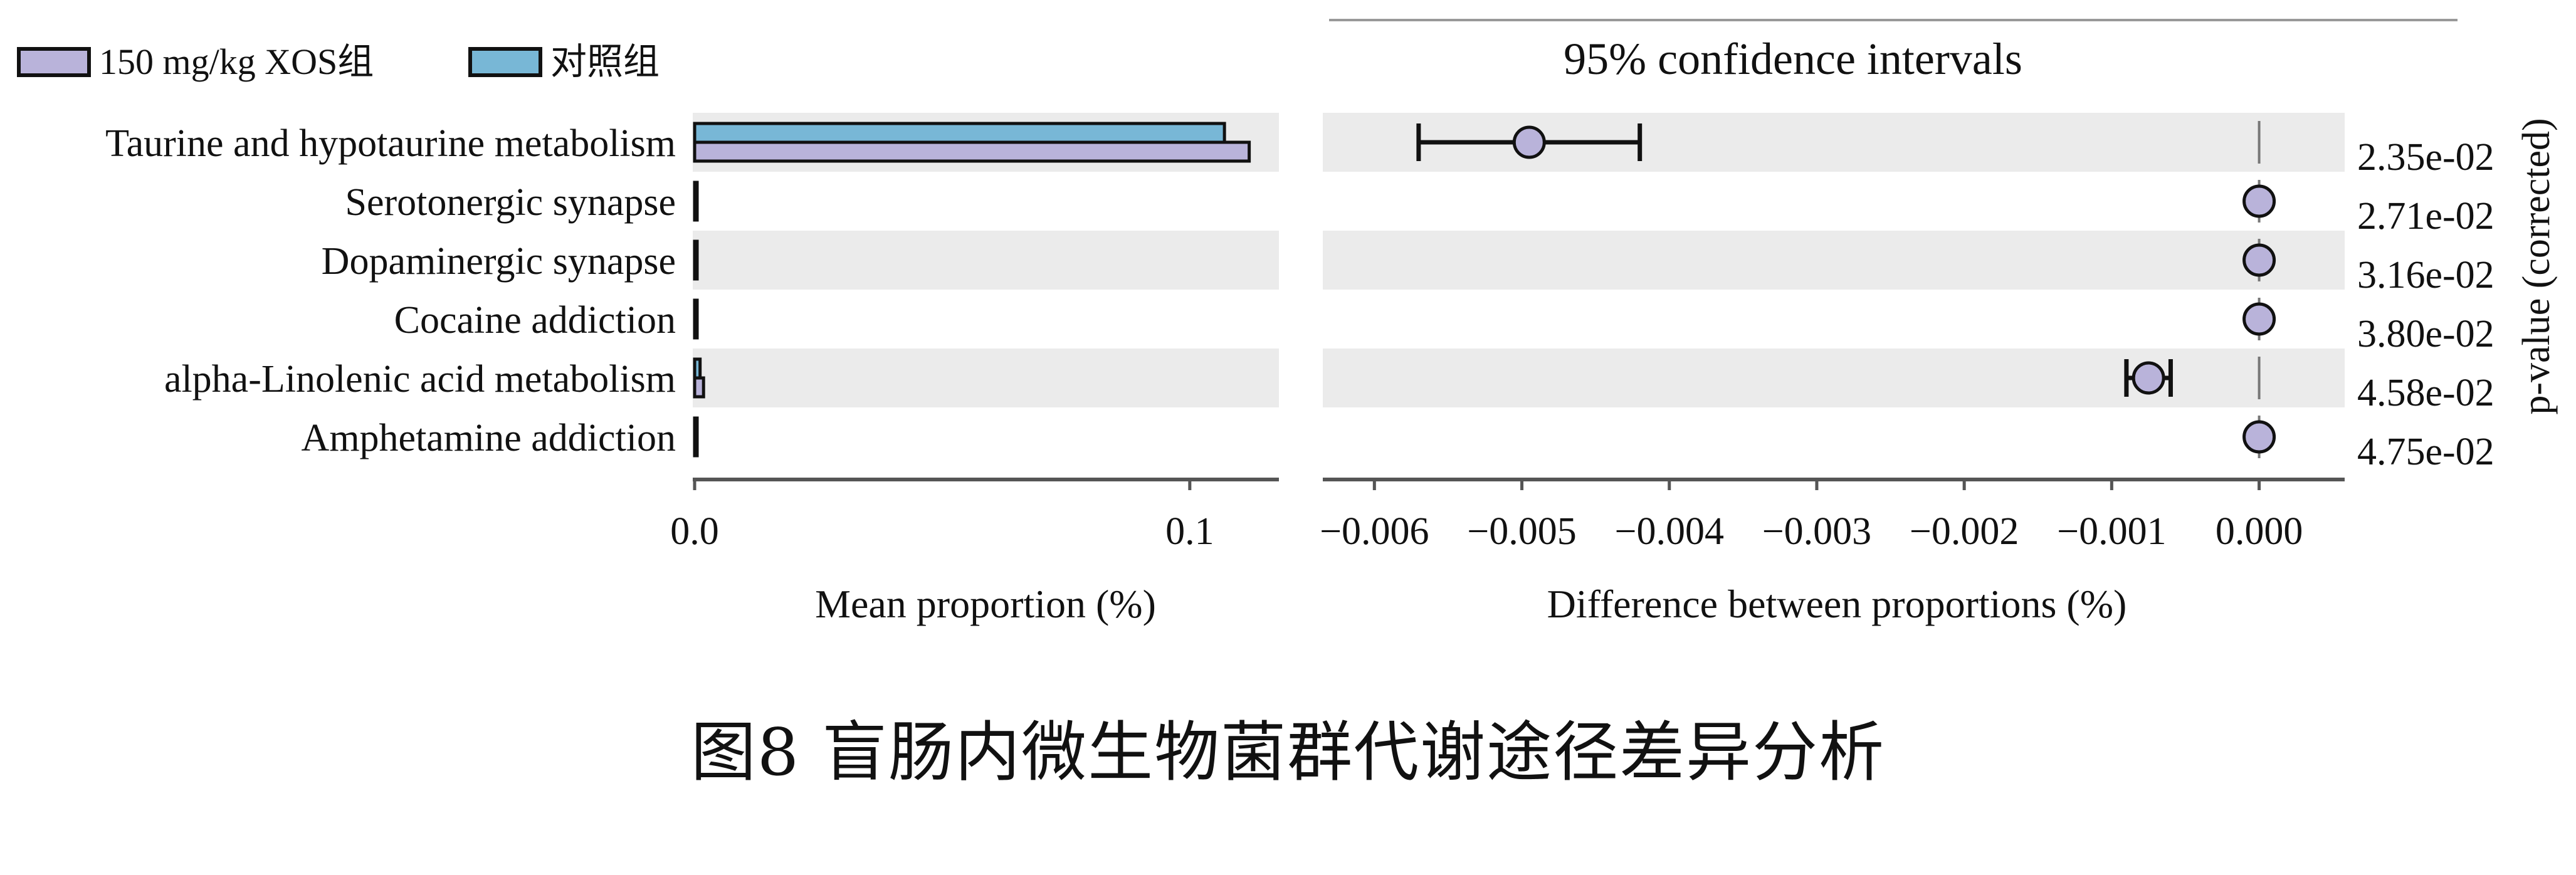  Describe the element at coordinates (2111, 531) in the screenshot. I see `difference-tick-label: −0.001` at that location.